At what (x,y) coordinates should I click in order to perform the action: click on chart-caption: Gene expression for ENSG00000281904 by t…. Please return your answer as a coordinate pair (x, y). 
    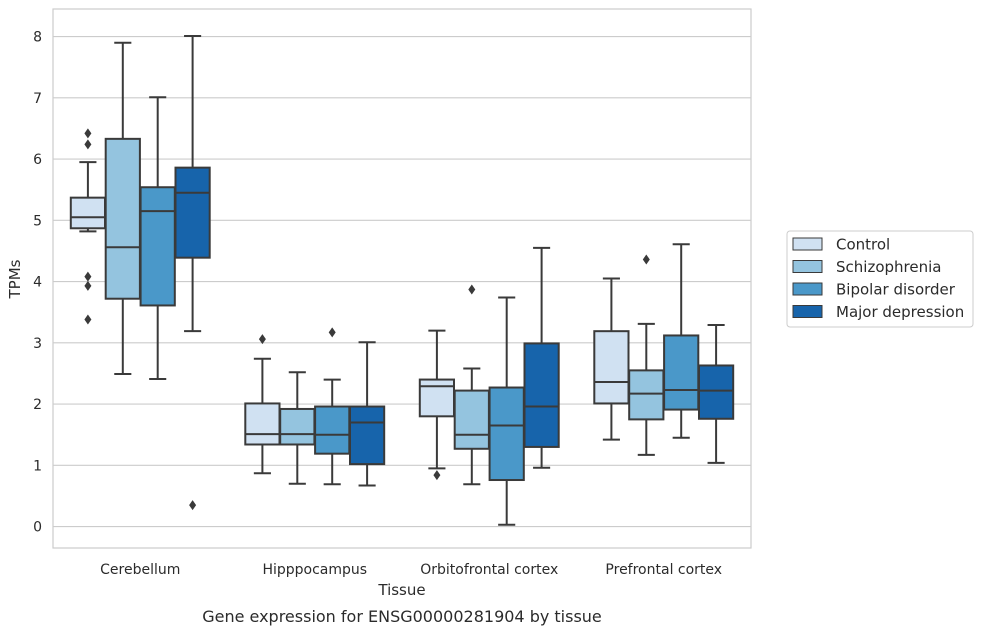
    Looking at the image, I should click on (402, 616).